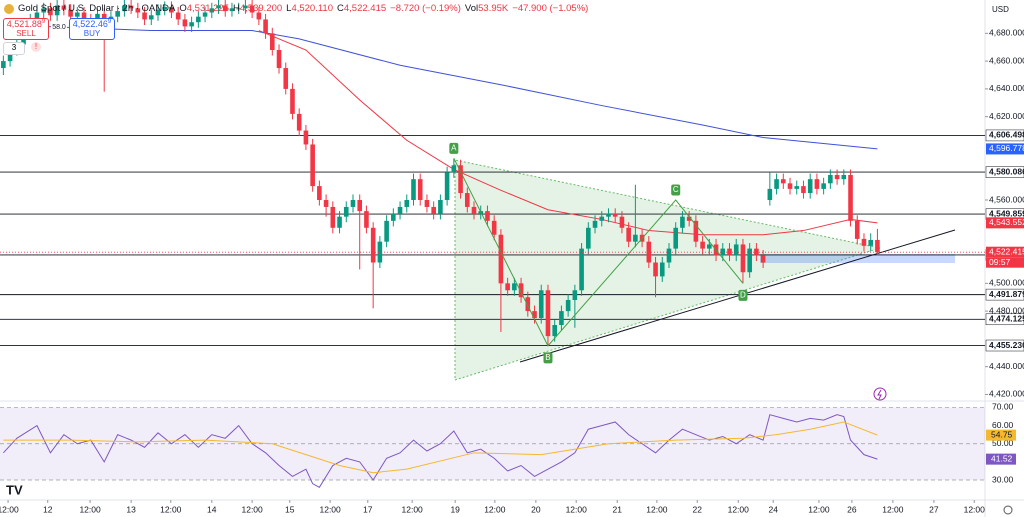 The image size is (1024, 517). I want to click on currency: USD, so click(1000, 9).